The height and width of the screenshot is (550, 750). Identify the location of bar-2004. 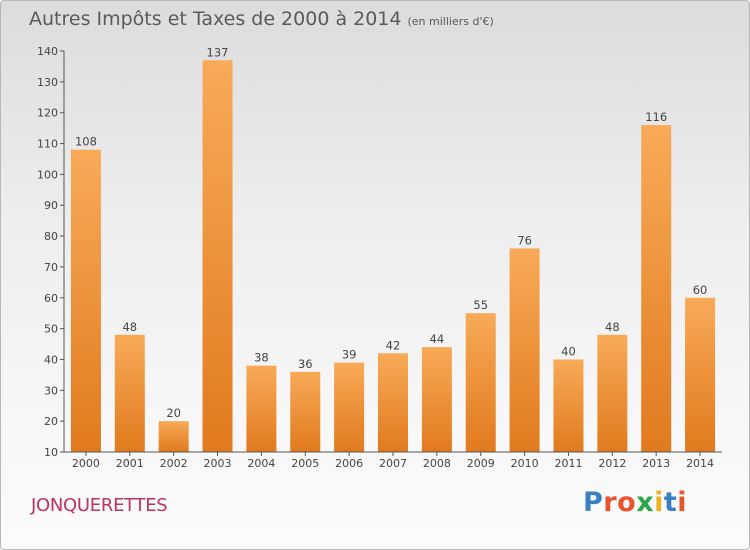
(261, 408).